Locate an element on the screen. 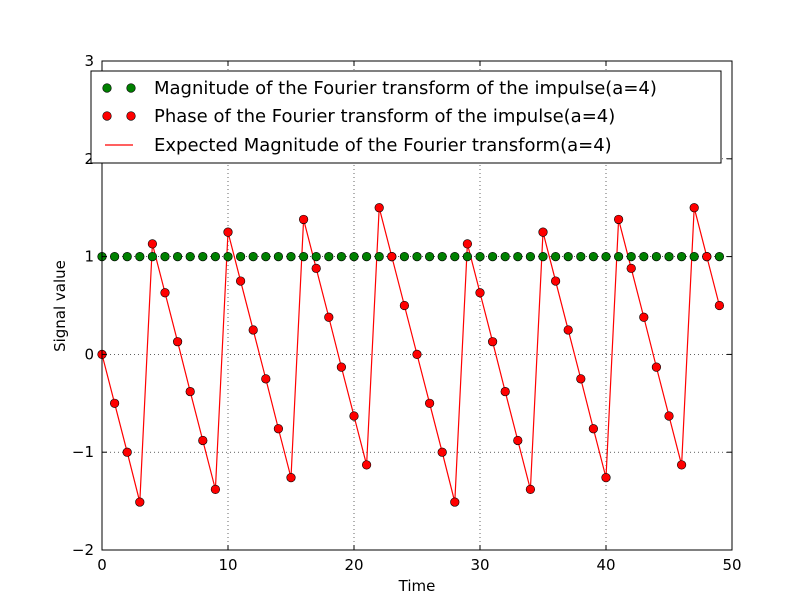 Image resolution: width=812 pixels, height=612 pixels. x-axis-label: Time is located at coordinates (417, 586).